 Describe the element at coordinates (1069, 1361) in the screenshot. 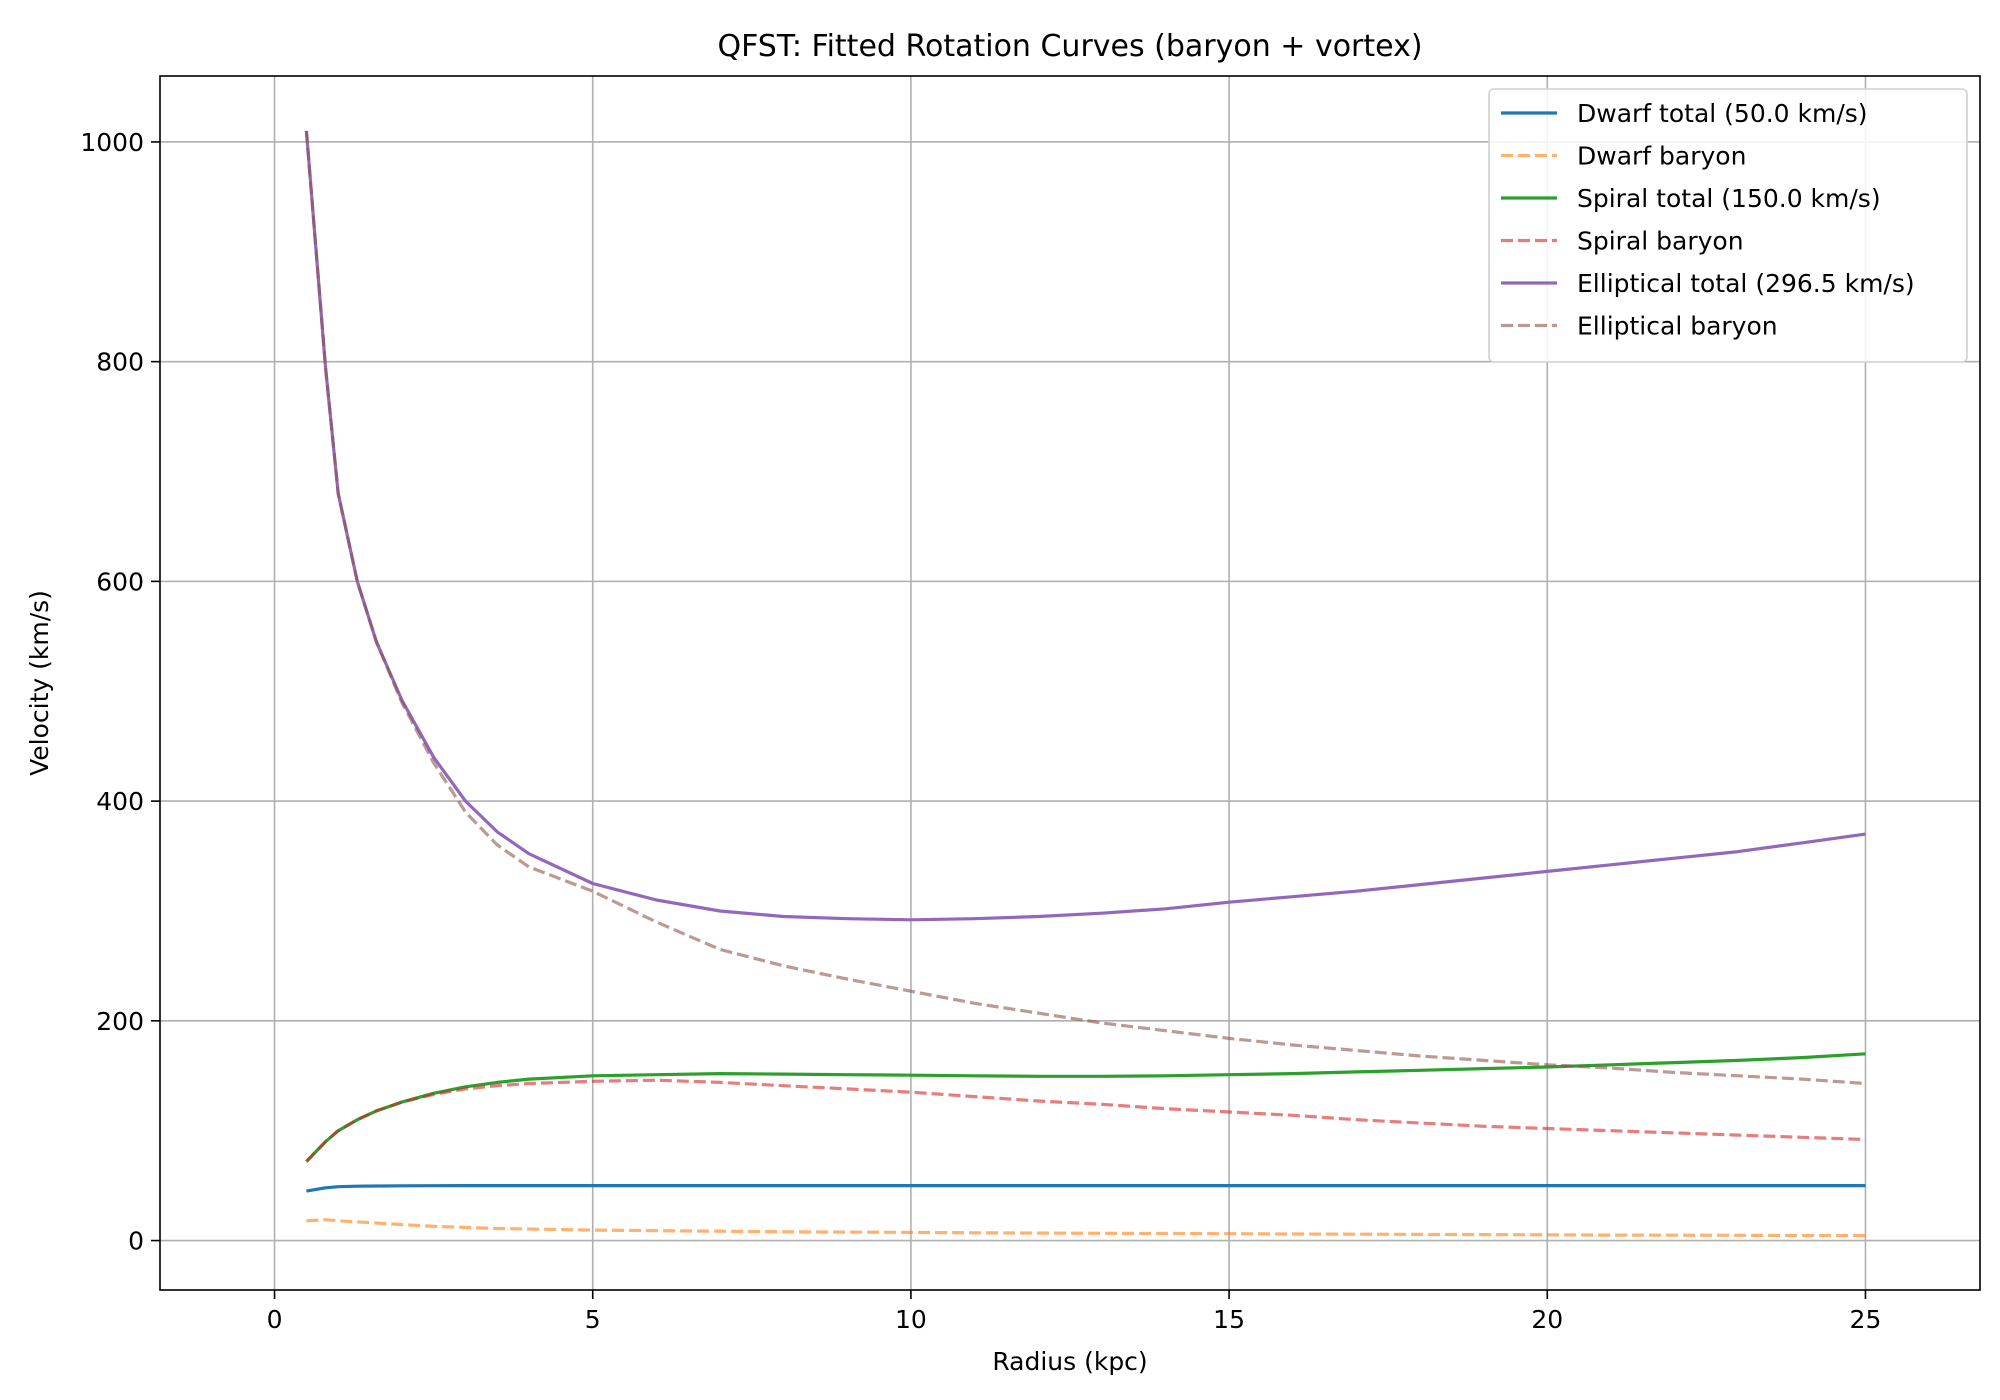

I see `x-axis-label: Radius (kpc)` at that location.